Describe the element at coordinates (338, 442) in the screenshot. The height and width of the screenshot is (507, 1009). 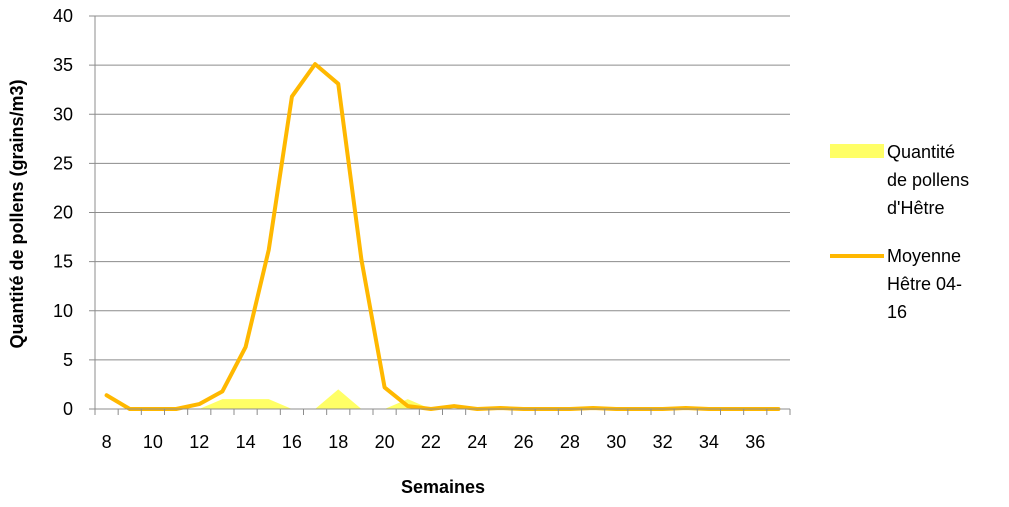
I see `x-tick-label: 18` at that location.